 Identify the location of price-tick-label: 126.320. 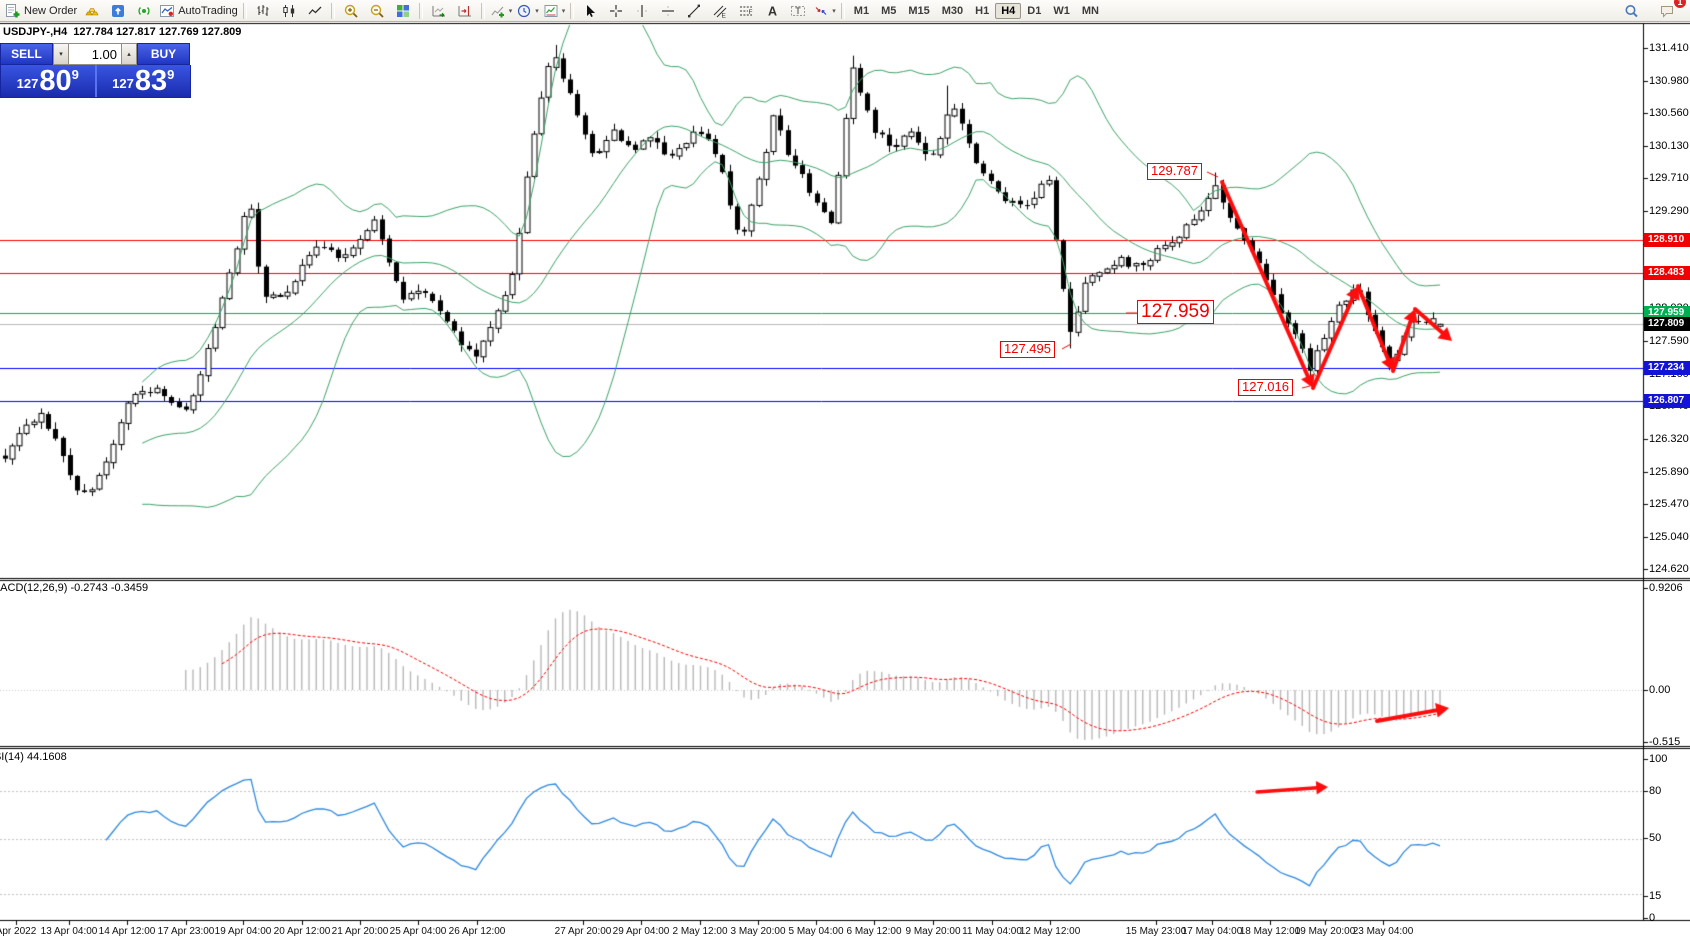
(1669, 438).